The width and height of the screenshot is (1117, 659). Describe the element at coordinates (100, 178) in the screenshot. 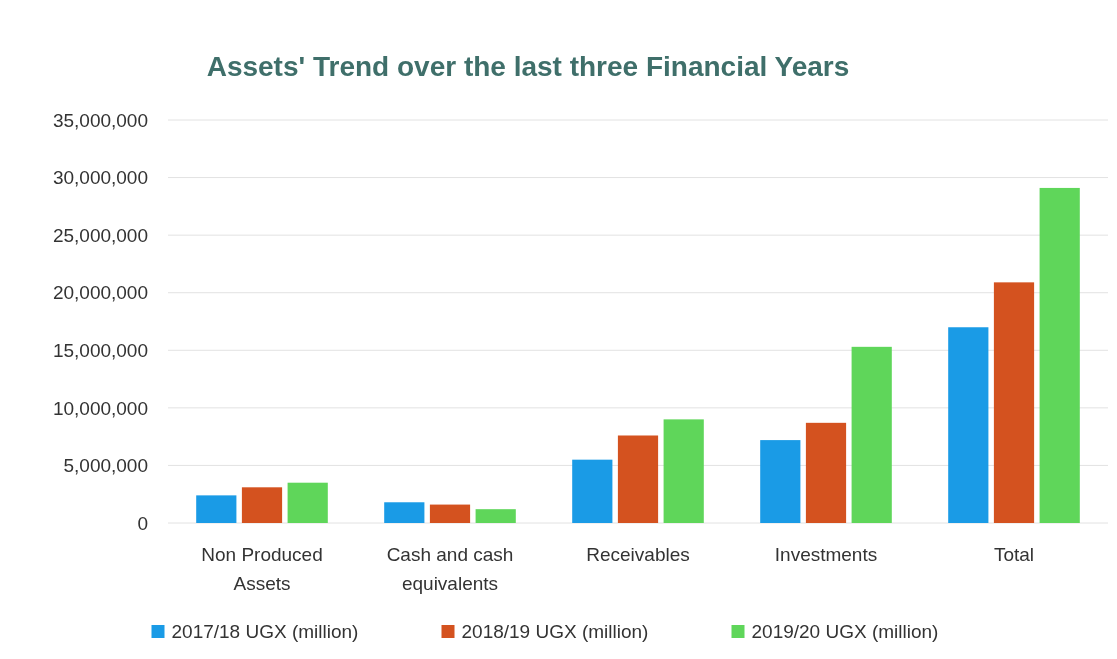

I see `y-tick-label: 30,000,000` at that location.